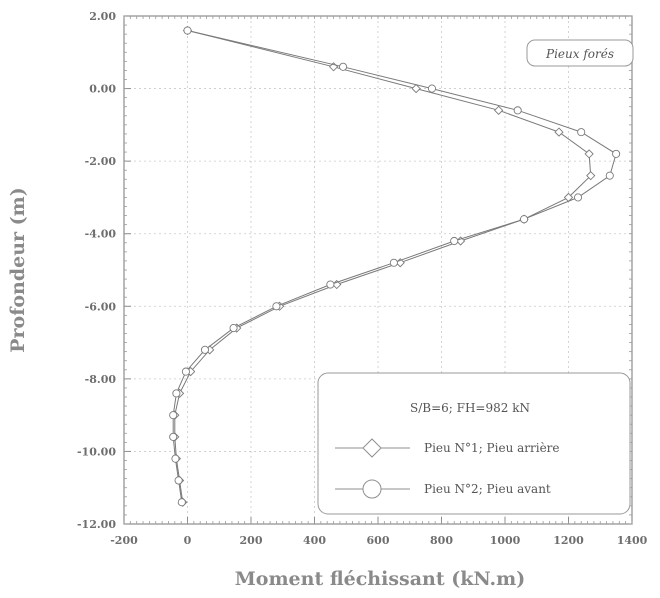  Describe the element at coordinates (441, 540) in the screenshot. I see `x-tick-label: 800` at that location.